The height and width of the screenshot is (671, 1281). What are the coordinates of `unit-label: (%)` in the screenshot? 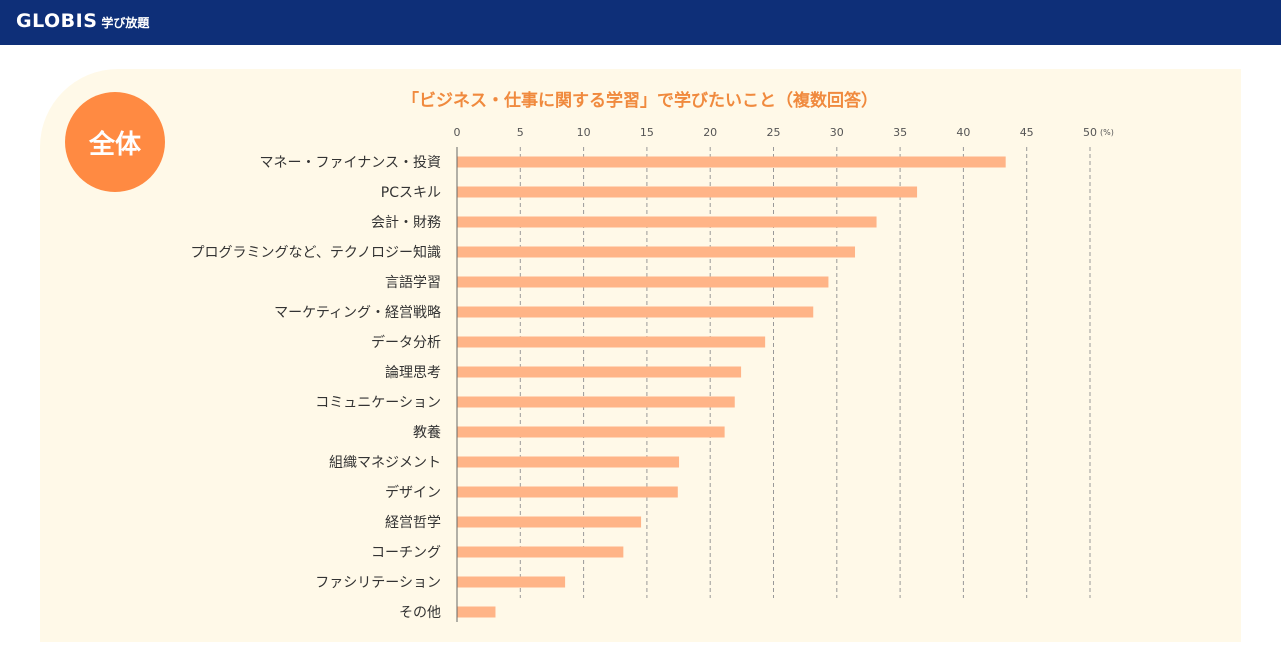 It's located at (1107, 132).